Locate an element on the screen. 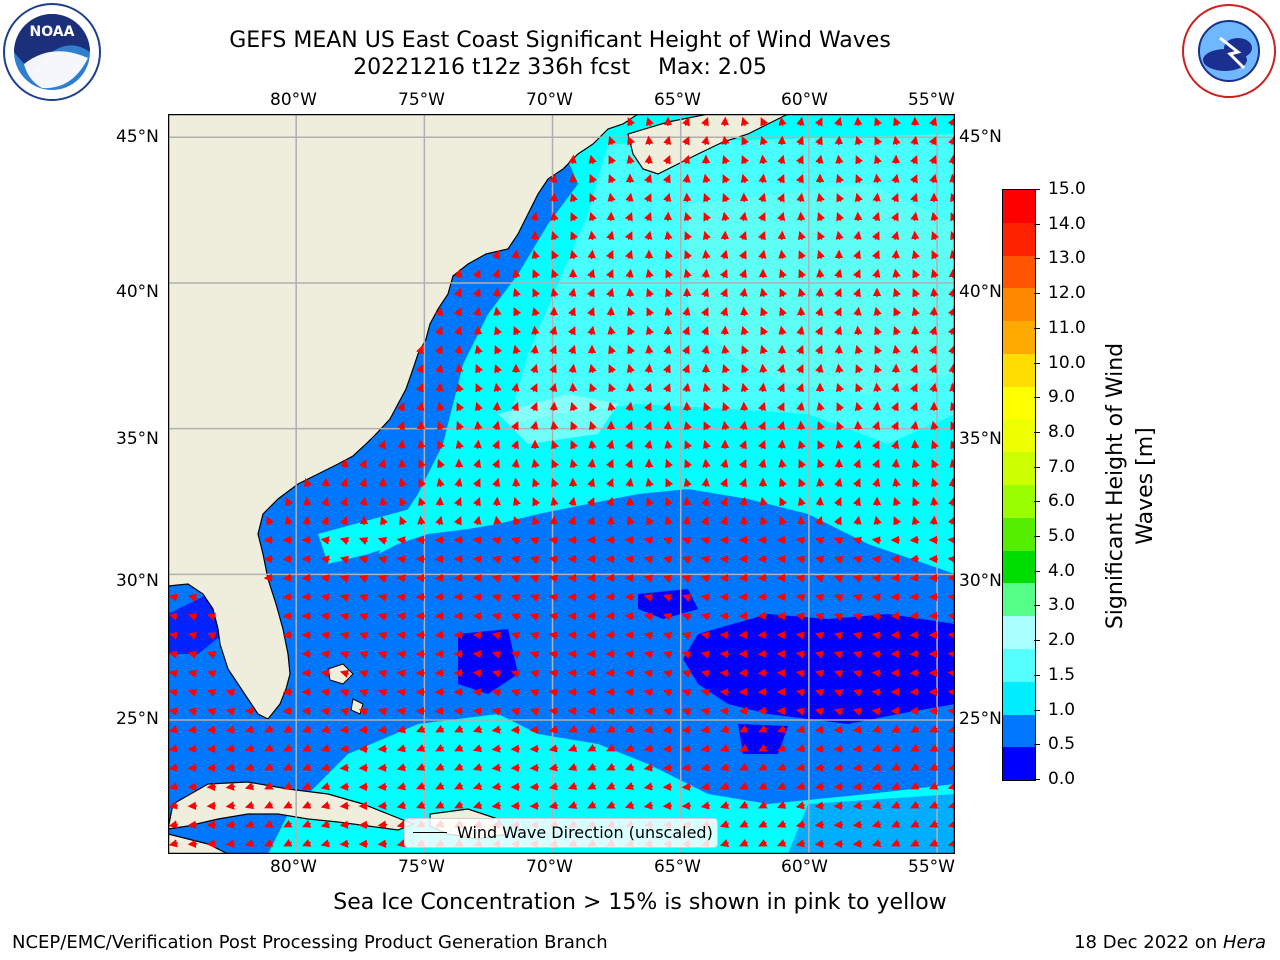 The height and width of the screenshot is (960, 1280). nws-logo is located at coordinates (1229, 51).